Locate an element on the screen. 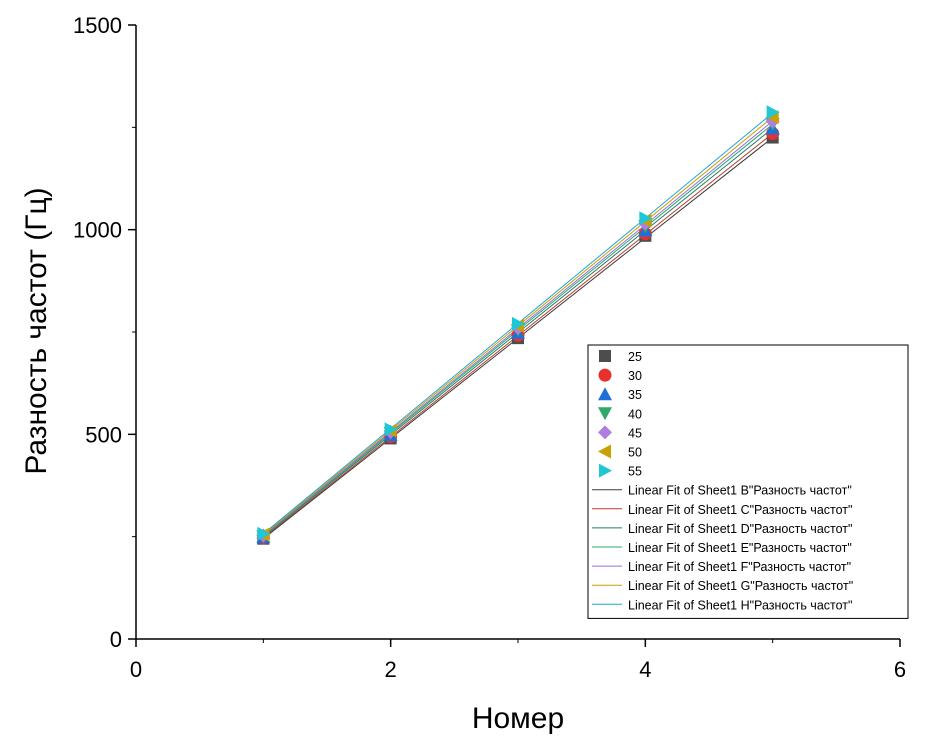 This screenshot has height=744, width=925. legend-entry: Linear Fit of Sheet1 B"Разность частот" is located at coordinates (722, 491).